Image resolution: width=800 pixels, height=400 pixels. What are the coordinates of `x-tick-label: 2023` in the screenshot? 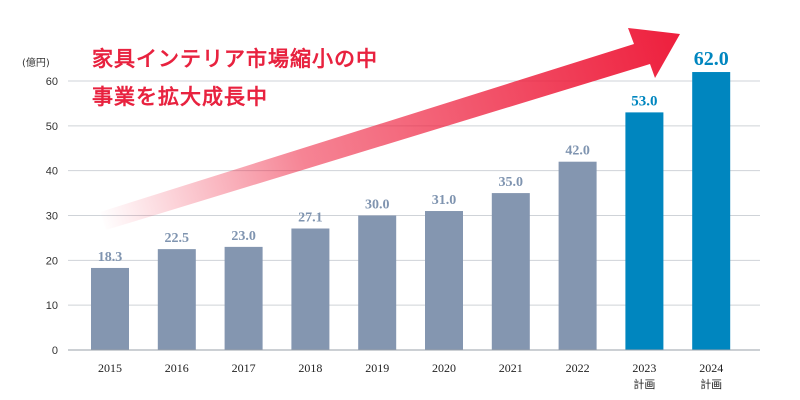 It's located at (644, 368).